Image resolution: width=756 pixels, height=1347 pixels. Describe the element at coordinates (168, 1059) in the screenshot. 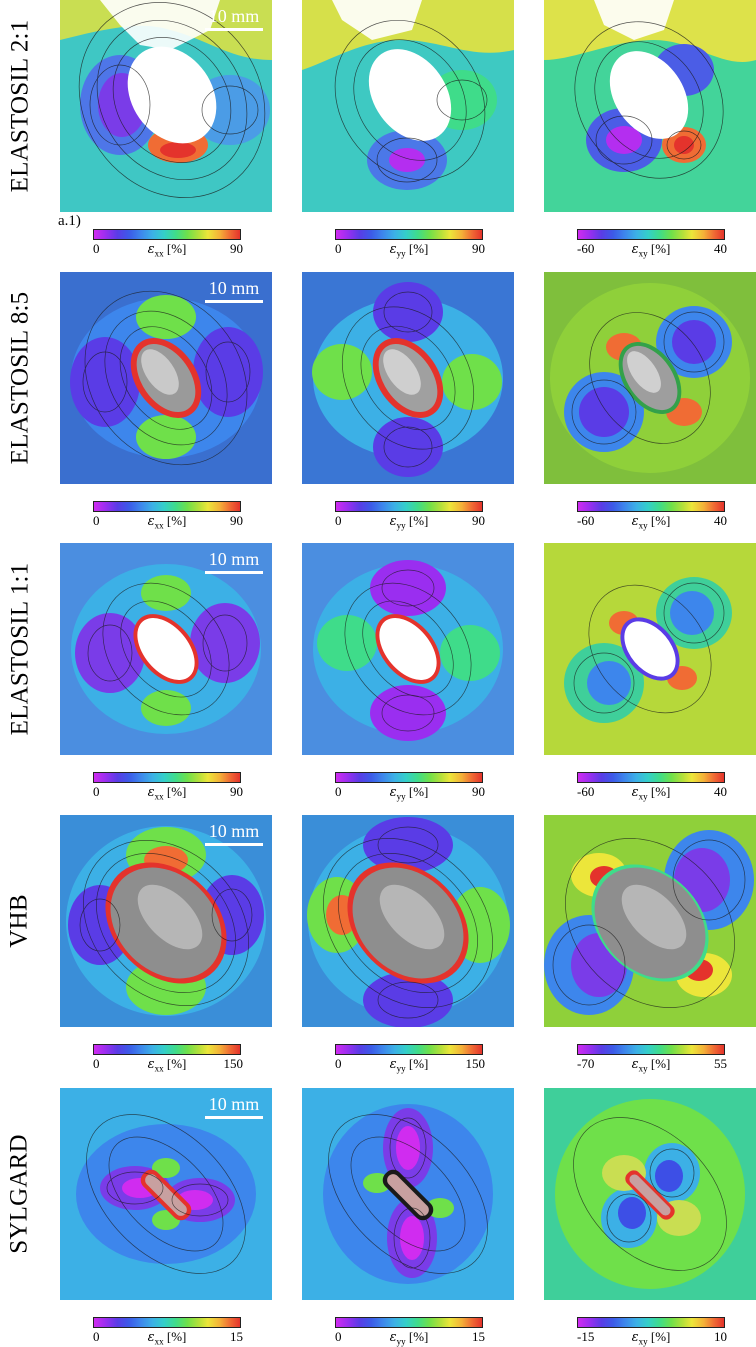

I see `colorbar-exx: 0 εxx [%] 150` at that location.